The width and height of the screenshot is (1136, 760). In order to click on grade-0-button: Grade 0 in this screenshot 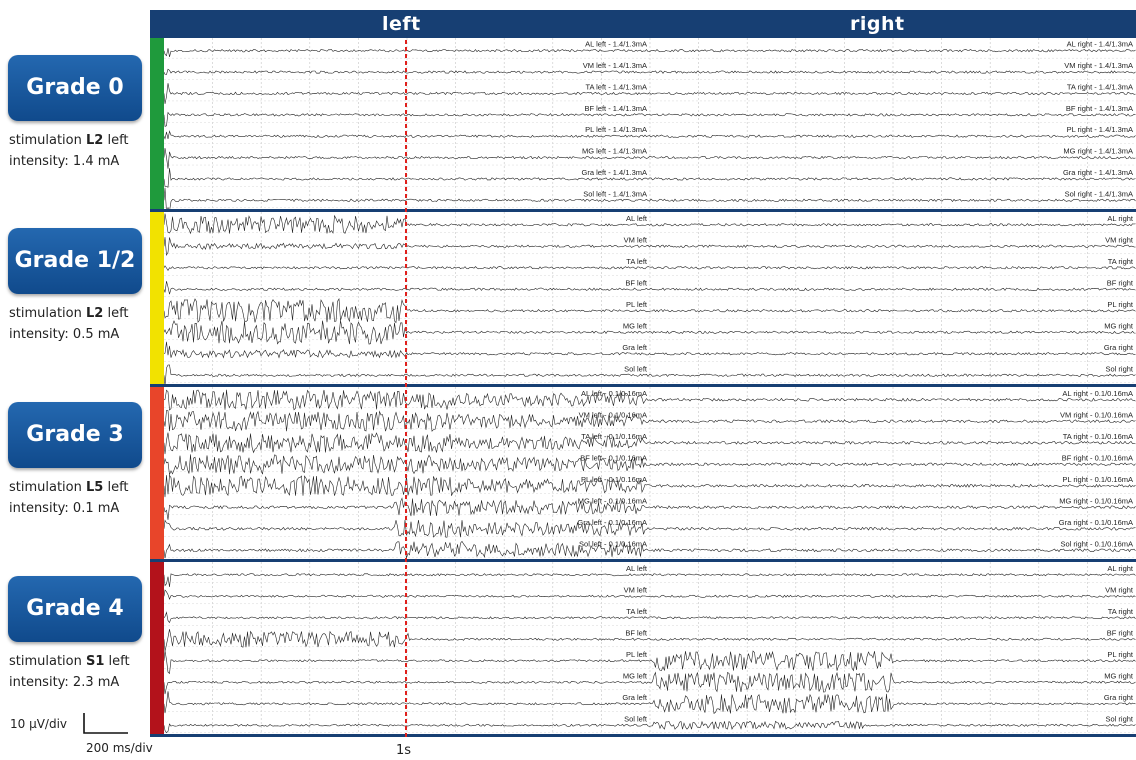, I will do `click(75, 88)`.